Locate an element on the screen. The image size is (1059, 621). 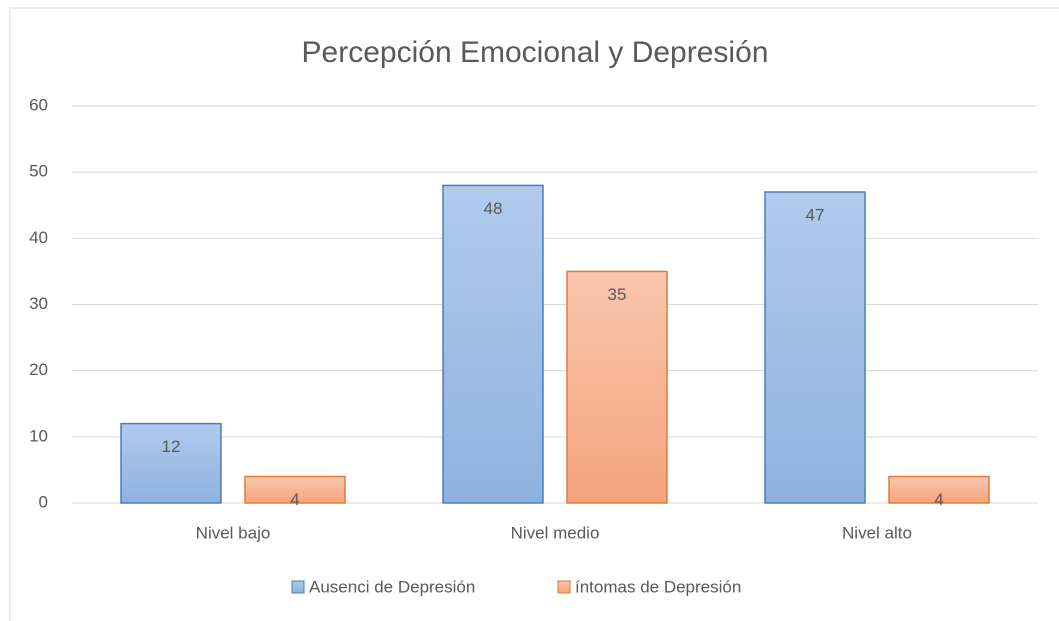
x-tick-label: Nivel alto is located at coordinates (877, 532).